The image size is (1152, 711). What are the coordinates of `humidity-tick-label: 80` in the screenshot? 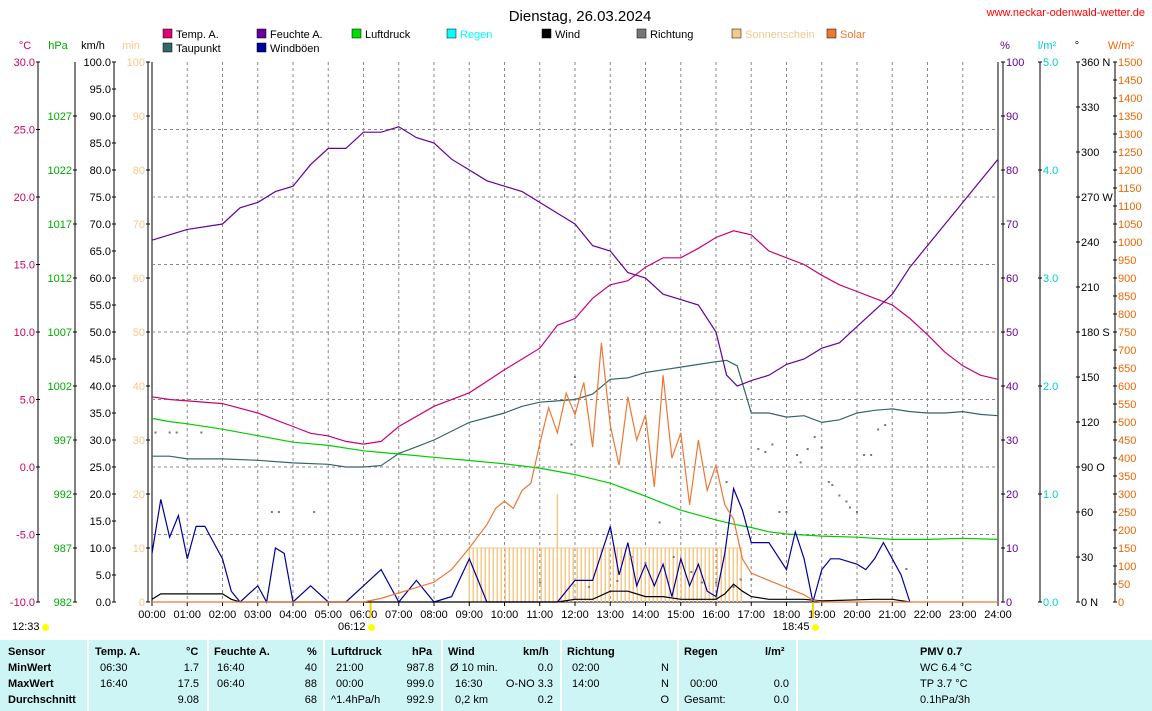 It's located at (1012, 171).